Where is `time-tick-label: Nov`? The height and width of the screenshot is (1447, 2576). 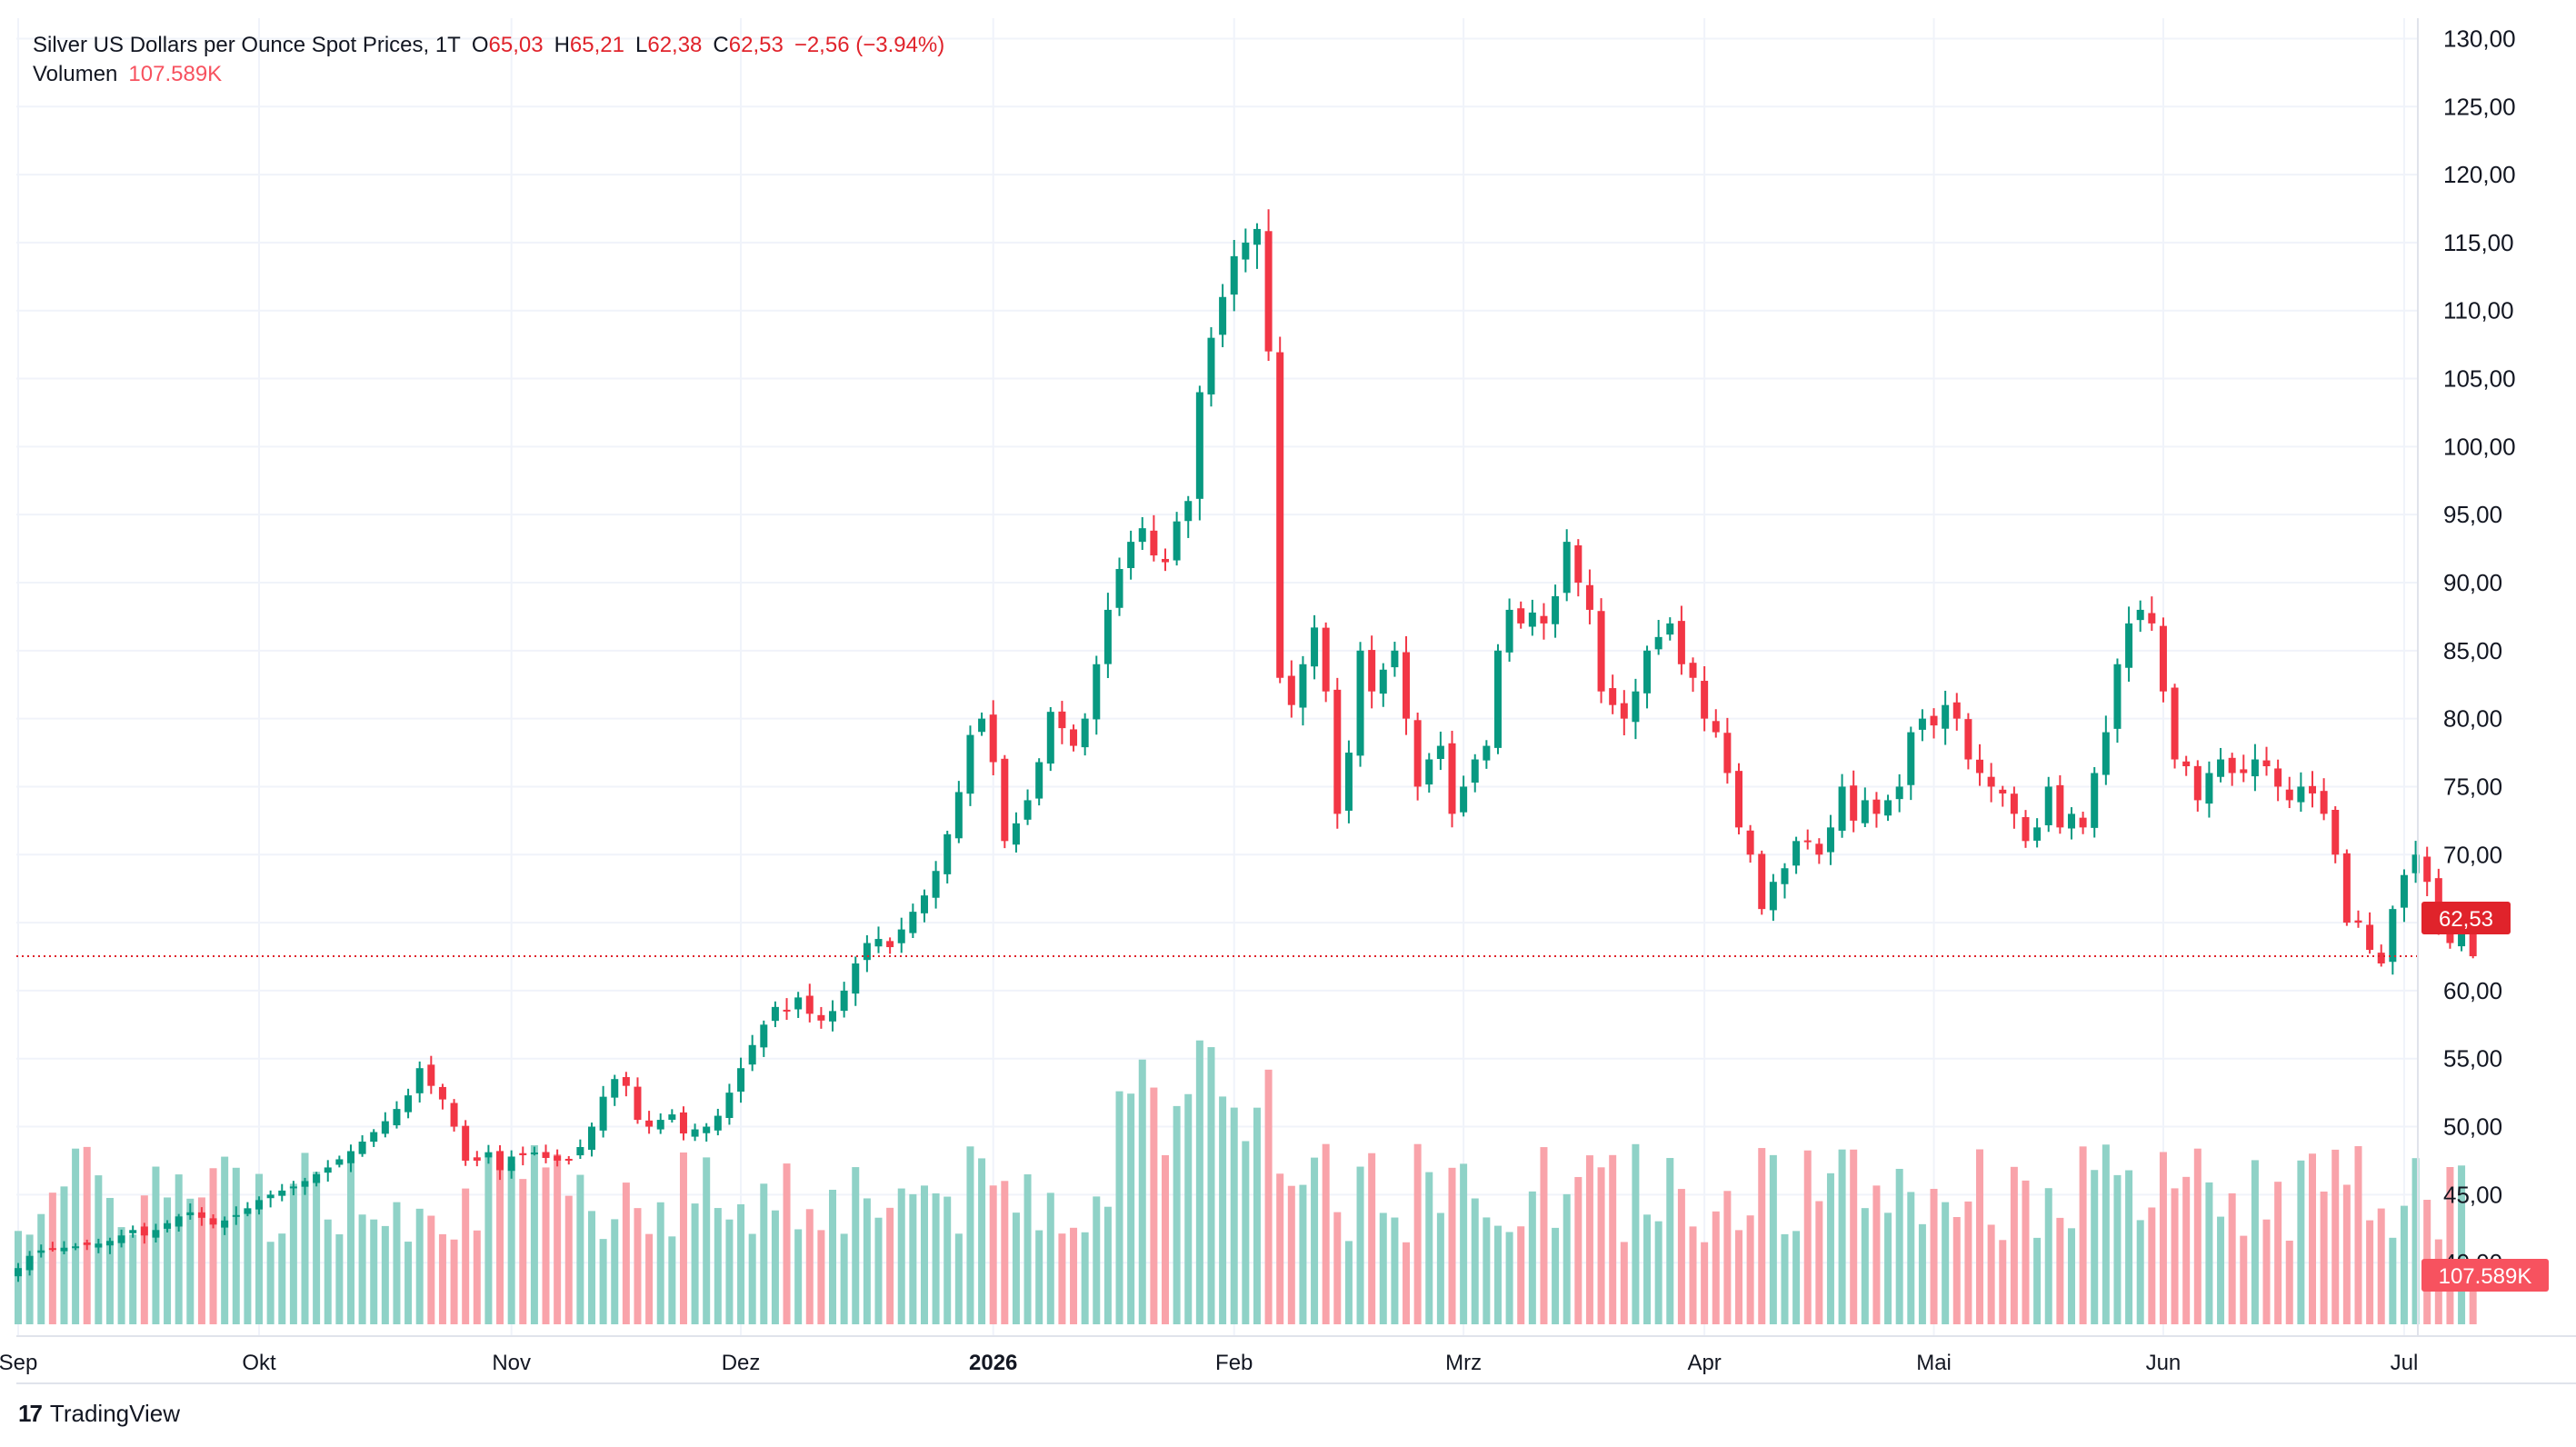
time-tick-label: Nov is located at coordinates (512, 1363).